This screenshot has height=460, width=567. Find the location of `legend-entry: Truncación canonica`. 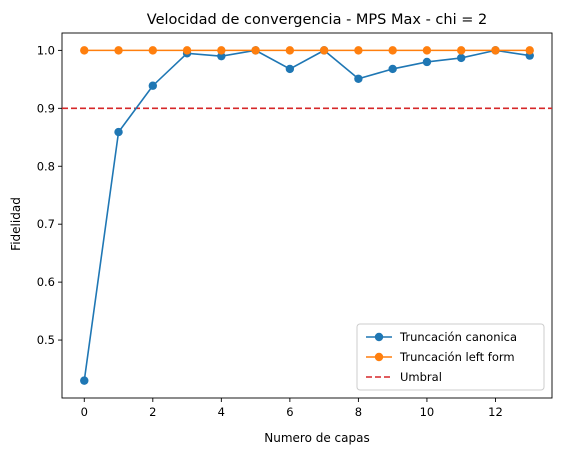

legend-entry: Truncación canonica is located at coordinates (441, 337).